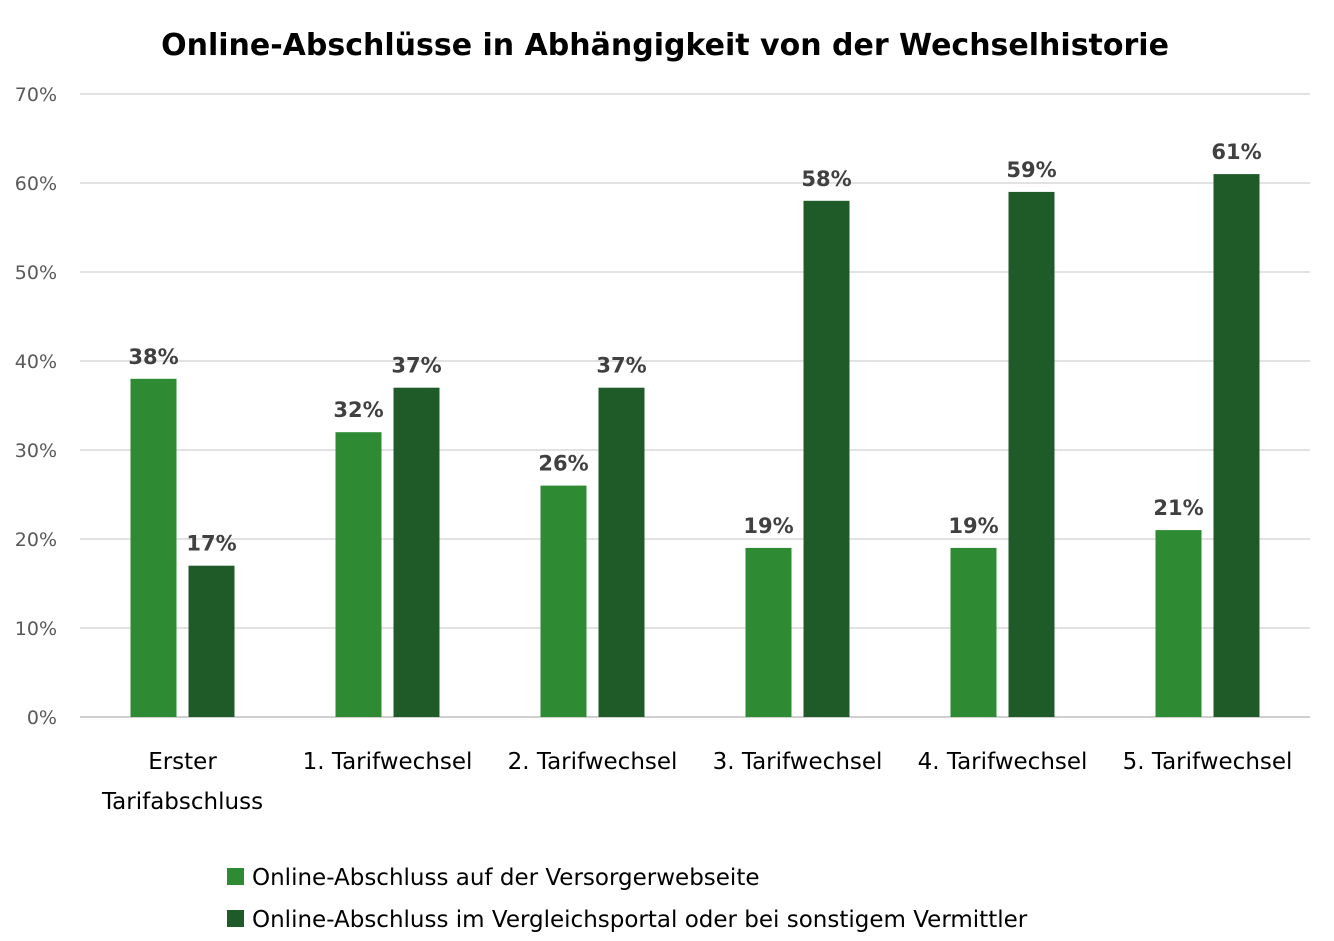 Image resolution: width=1334 pixels, height=941 pixels. I want to click on data-label: 61%, so click(1236, 152).